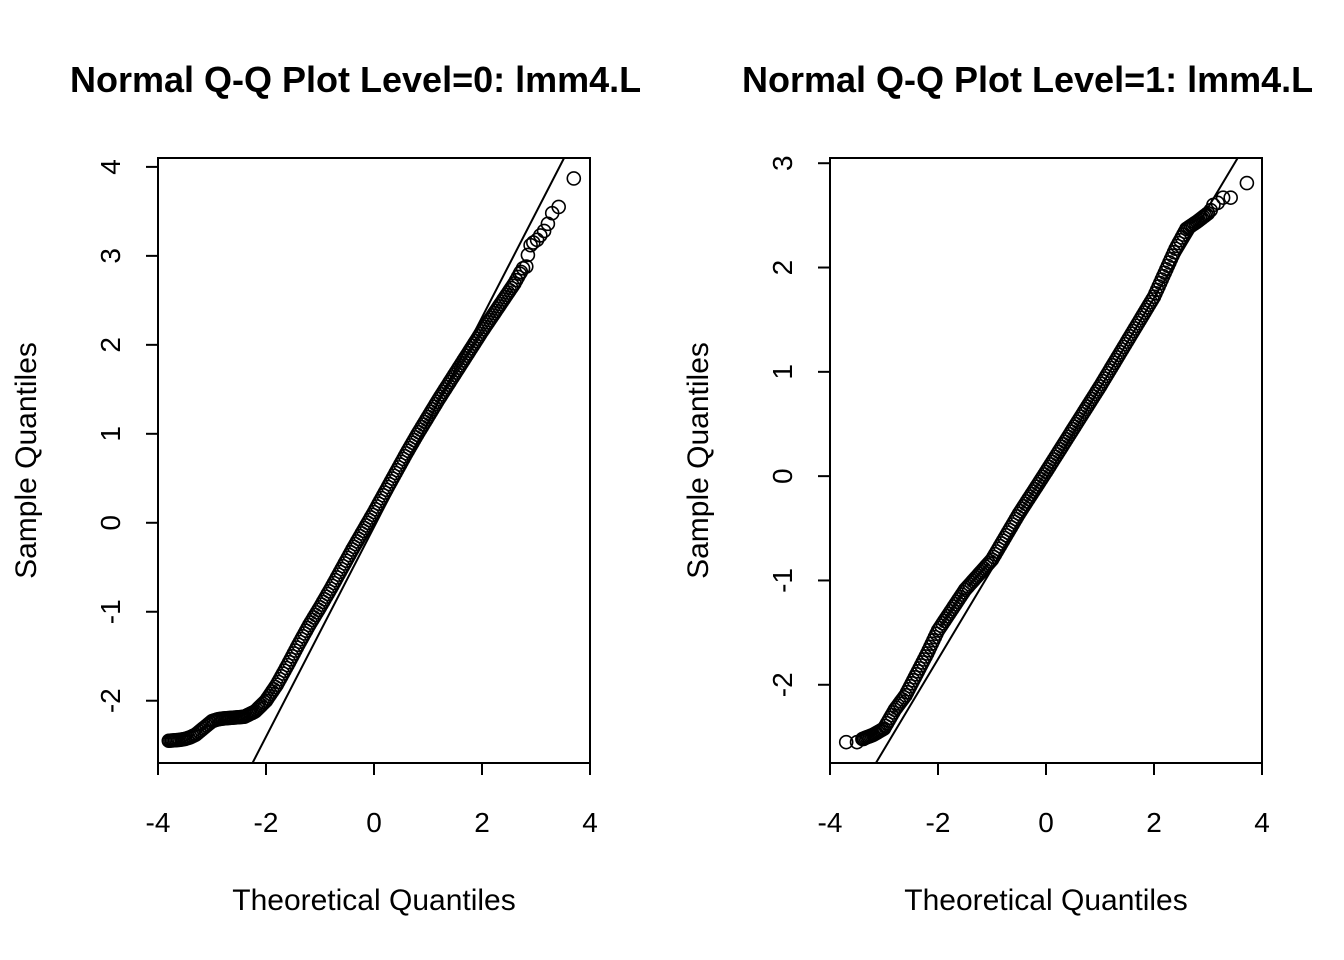 The height and width of the screenshot is (960, 1344). I want to click on chart-title: Normal Q-Q Plot Level=1: lmm4.L, so click(1027, 79).